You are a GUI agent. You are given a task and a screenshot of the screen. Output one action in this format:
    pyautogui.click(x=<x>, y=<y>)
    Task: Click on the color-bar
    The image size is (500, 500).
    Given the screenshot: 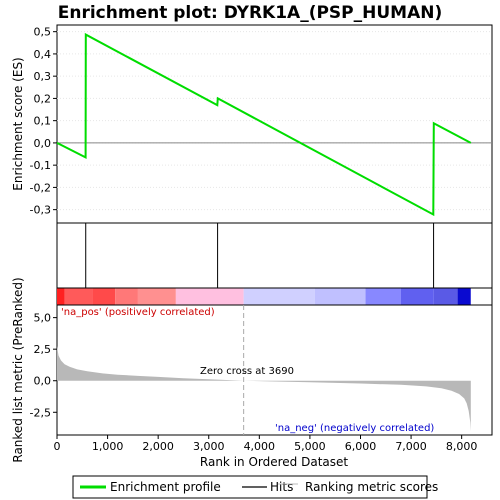 What is the action you would take?
    pyautogui.click(x=264, y=296)
    